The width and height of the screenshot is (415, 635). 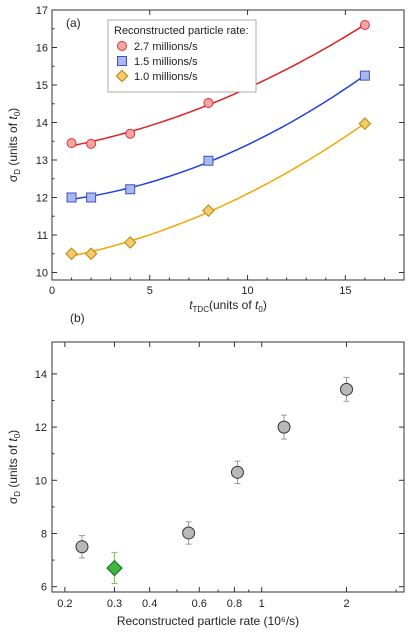 I want to click on y-tick-label-b: 8, so click(x=44, y=534).